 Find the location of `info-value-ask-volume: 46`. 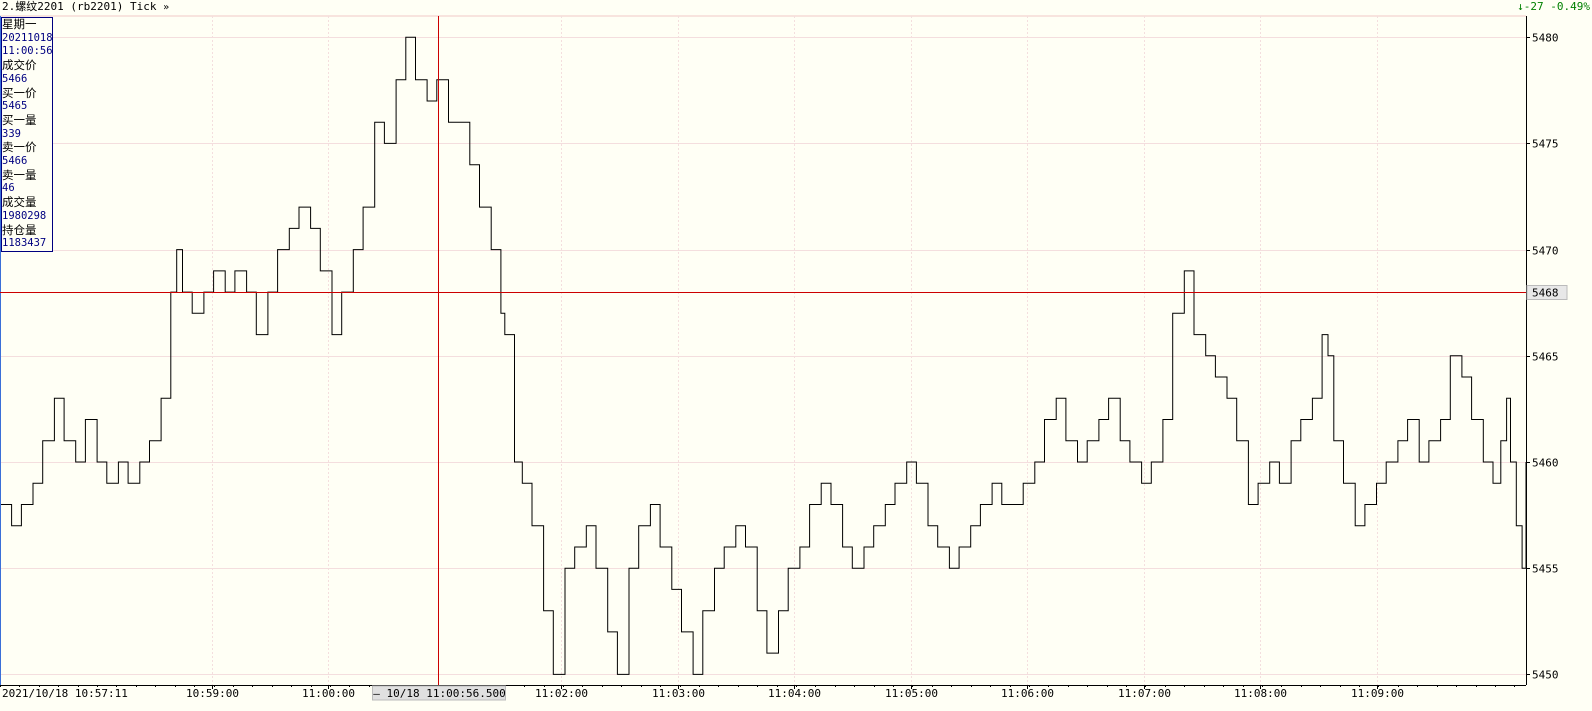

info-value-ask-volume: 46 is located at coordinates (8, 188).